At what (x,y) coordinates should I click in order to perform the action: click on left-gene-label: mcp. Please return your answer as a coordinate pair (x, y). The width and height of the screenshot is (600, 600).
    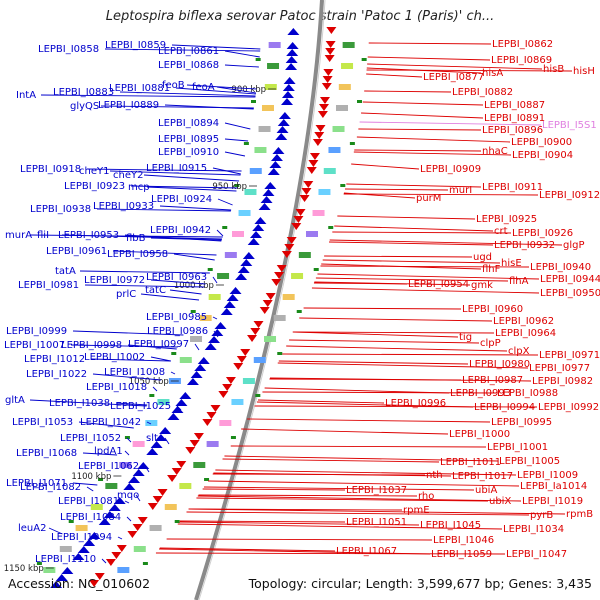
    Looking at the image, I should click on (139, 187).